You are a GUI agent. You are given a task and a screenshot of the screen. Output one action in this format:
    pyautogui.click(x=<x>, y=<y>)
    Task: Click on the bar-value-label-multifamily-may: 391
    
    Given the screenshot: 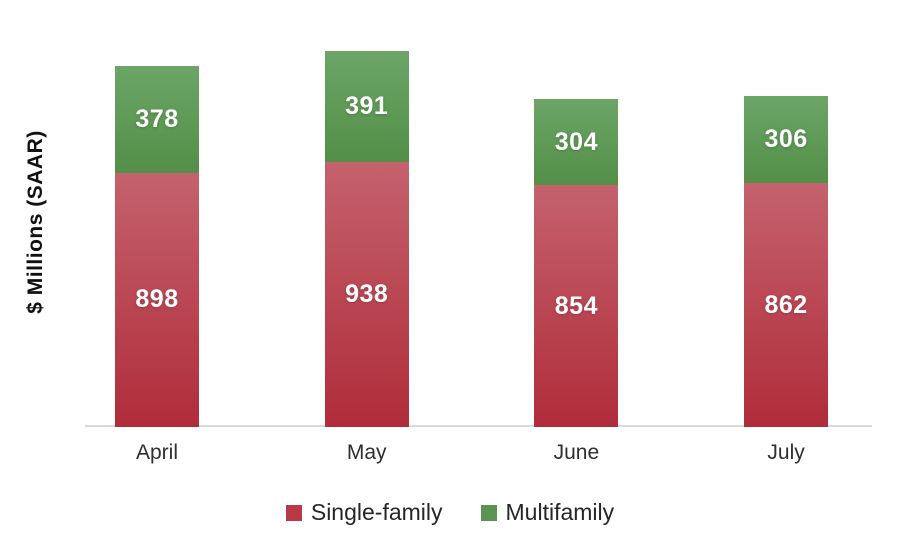 What is the action you would take?
    pyautogui.click(x=367, y=105)
    